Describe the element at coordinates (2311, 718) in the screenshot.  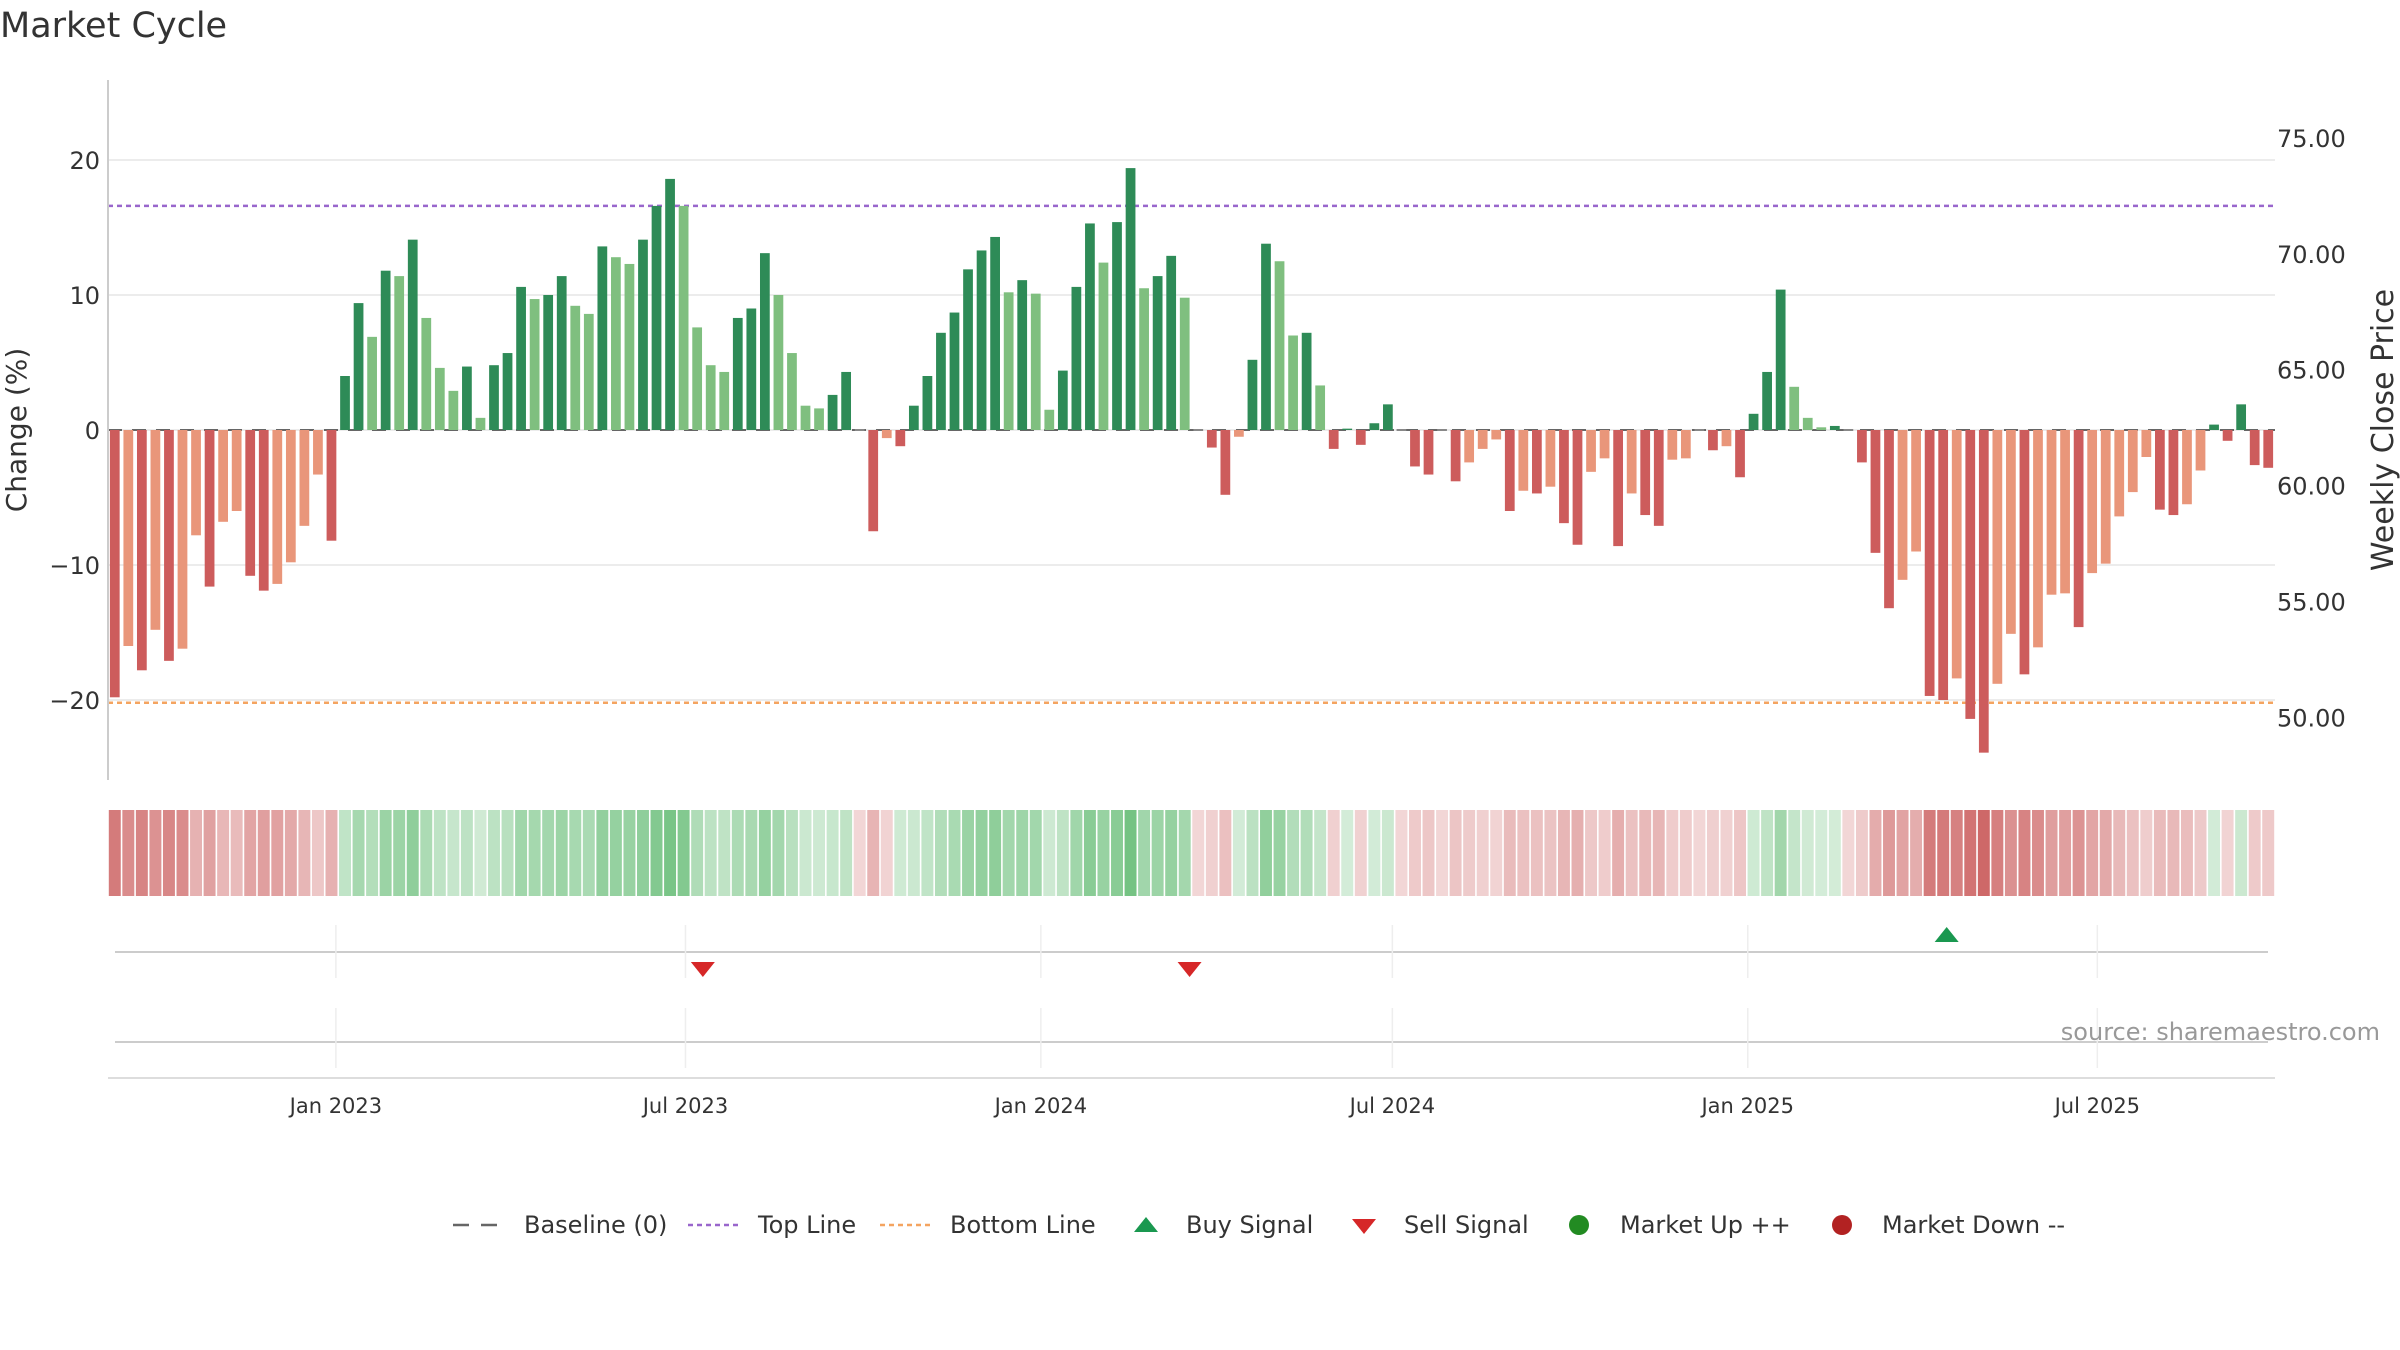
I see `y2-tick-label: 50.00` at that location.